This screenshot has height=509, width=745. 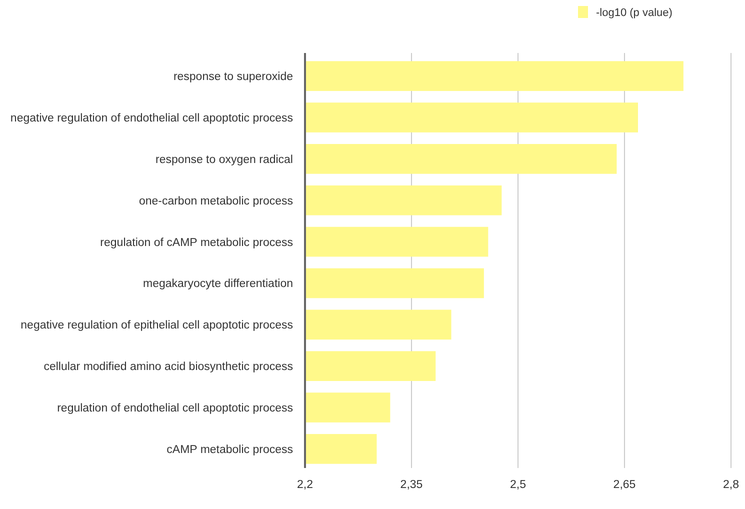 I want to click on y-tick-label: regulation of cAMP metabolic process, so click(x=197, y=242).